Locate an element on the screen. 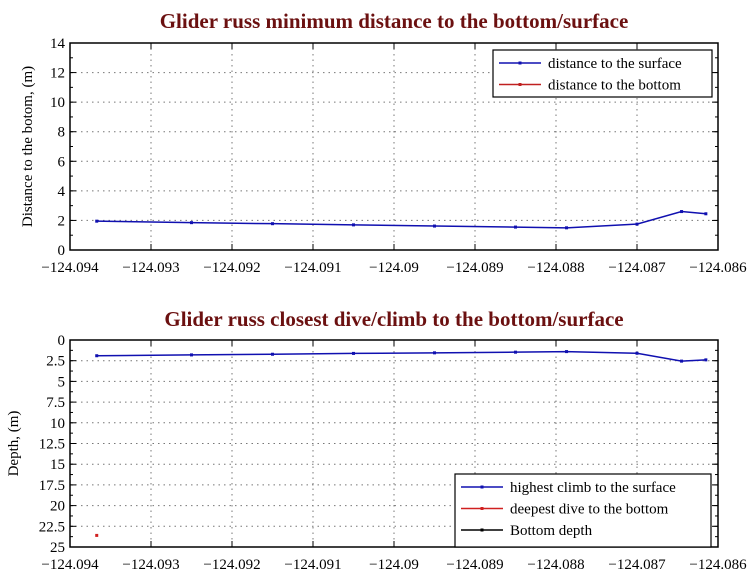 Image resolution: width=750 pixels, height=573 pixels. y-tick-label: 4 is located at coordinates (62, 192).